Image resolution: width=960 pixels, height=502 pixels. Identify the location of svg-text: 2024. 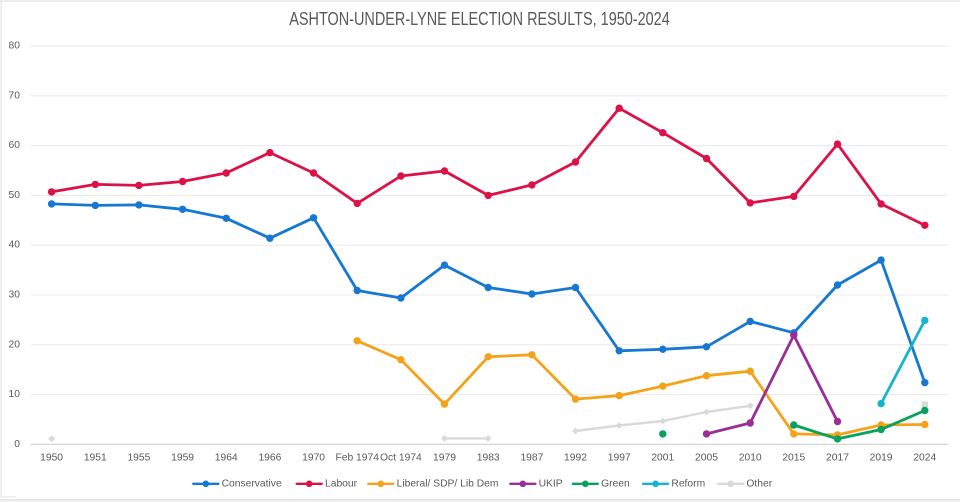
(924, 458).